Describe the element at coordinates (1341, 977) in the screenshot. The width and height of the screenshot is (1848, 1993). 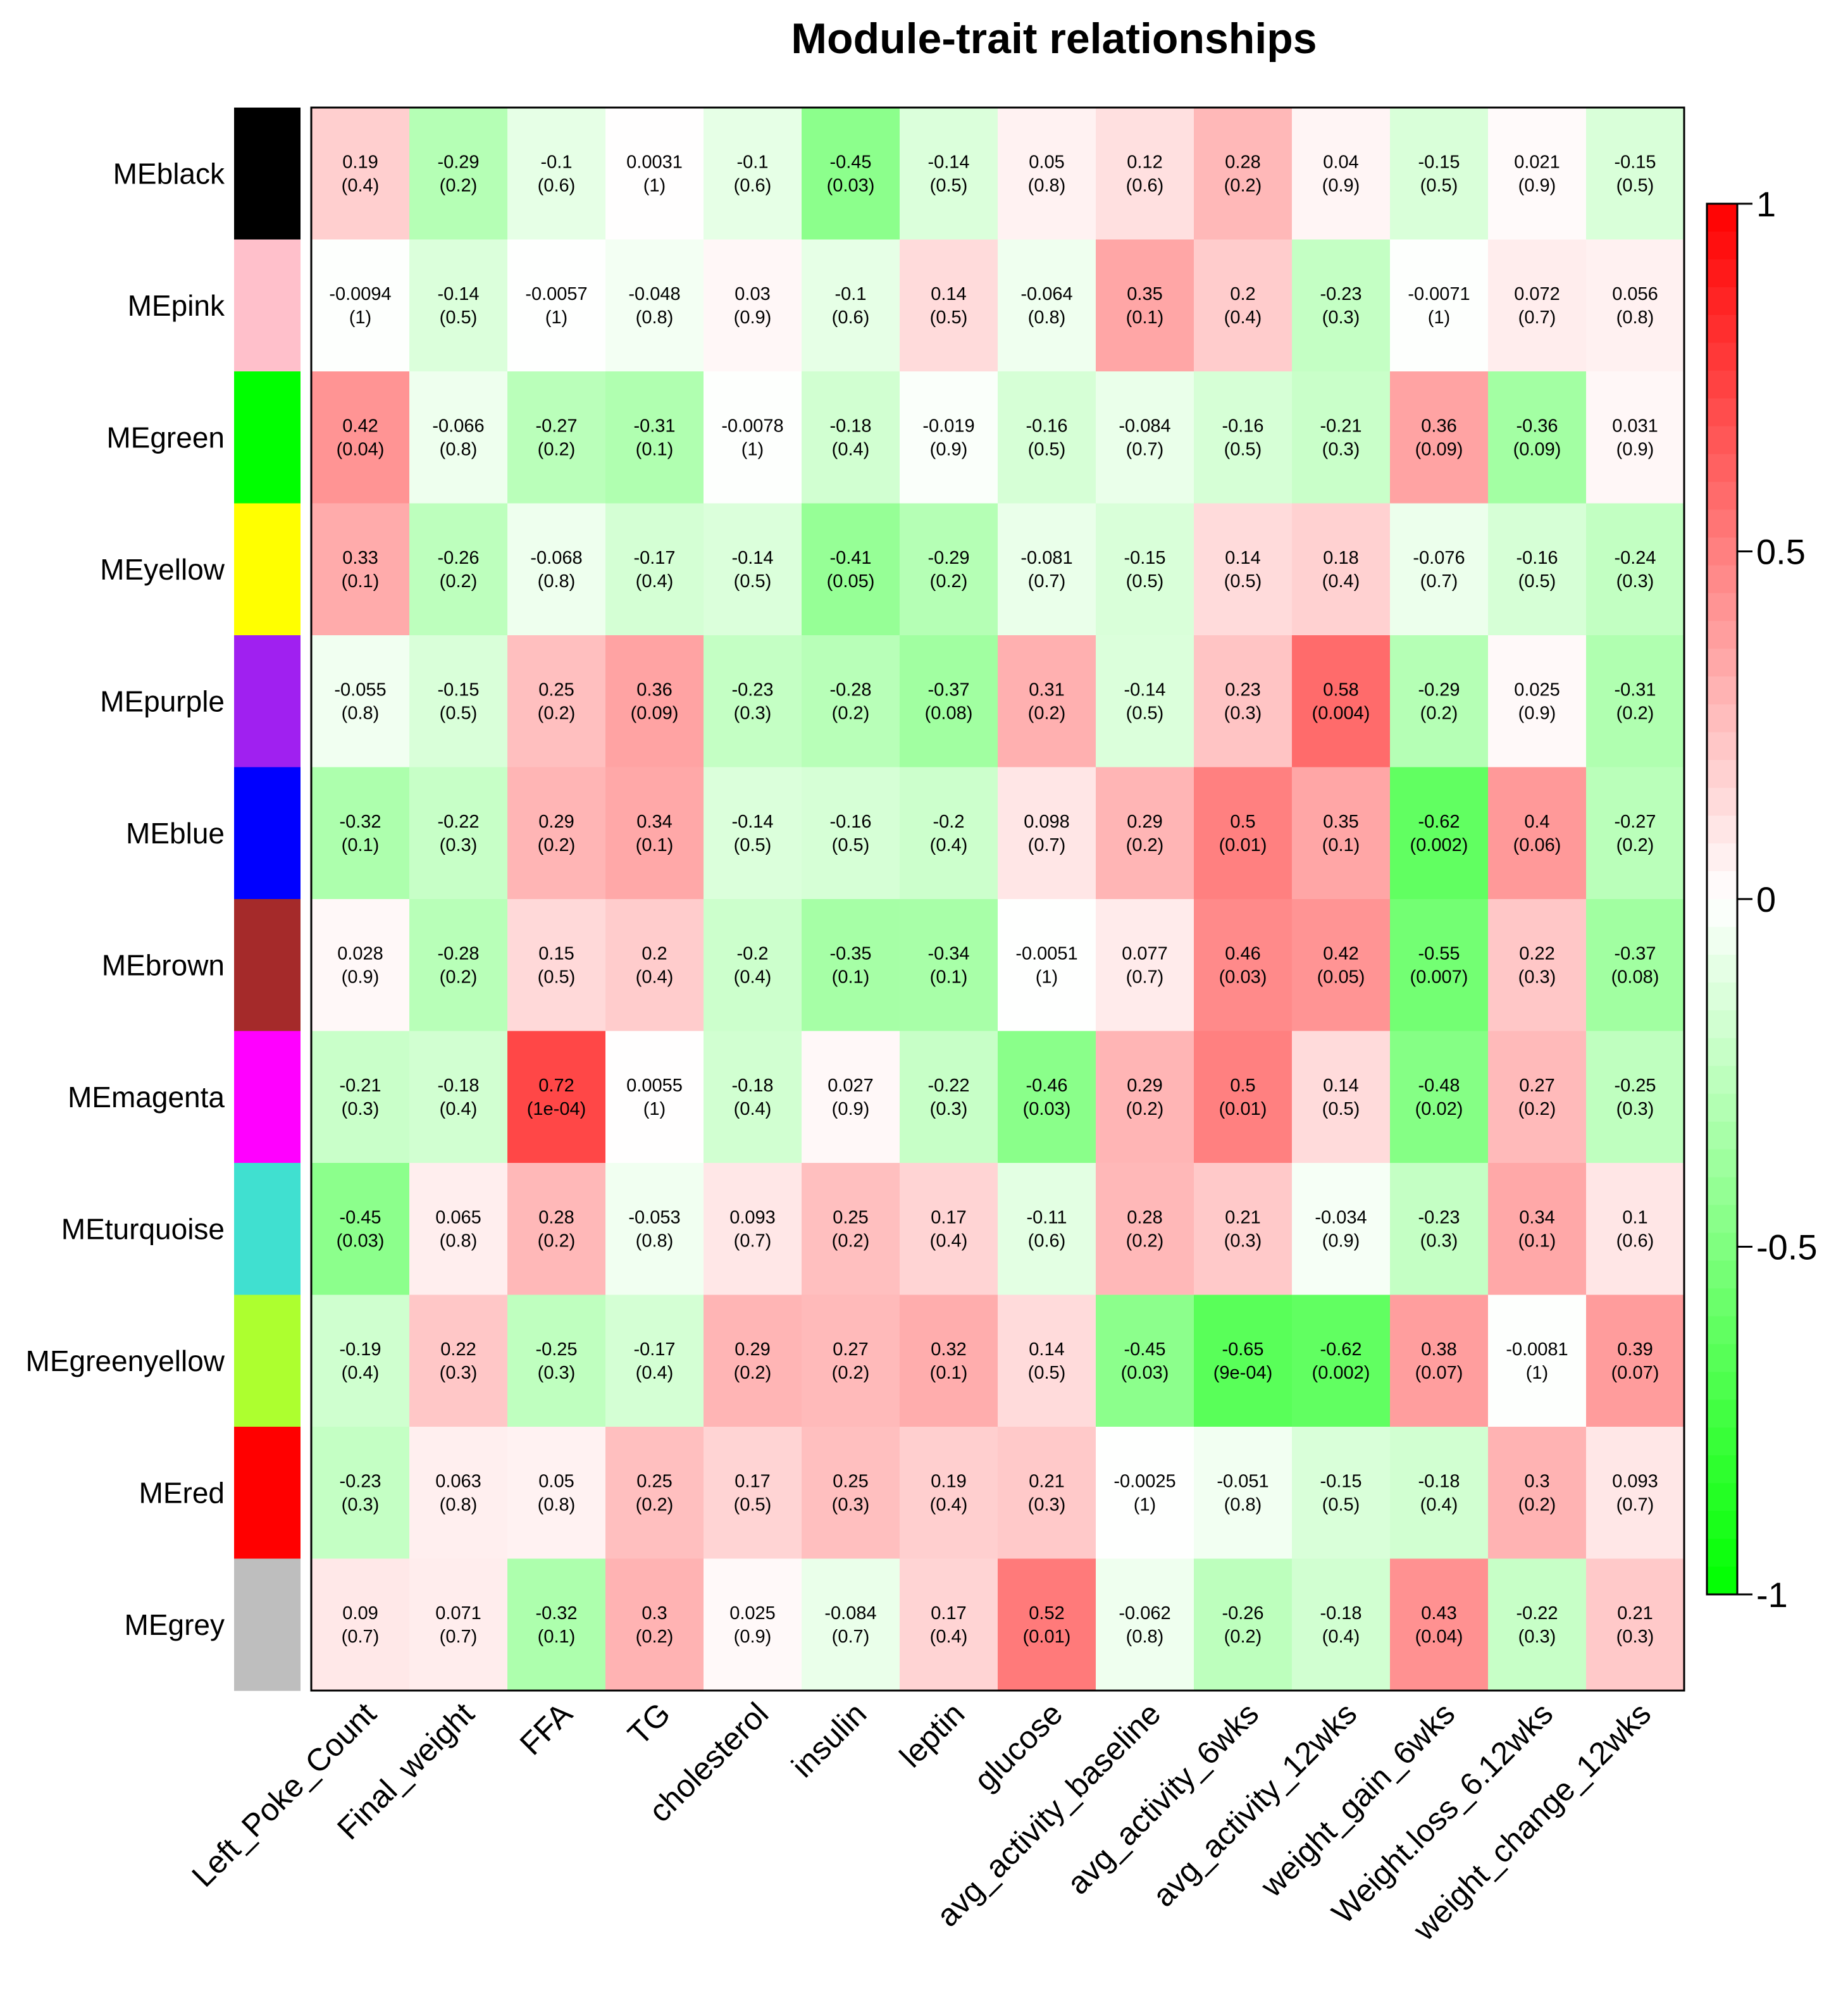
I see `cell-p-value: (0.05)` at that location.